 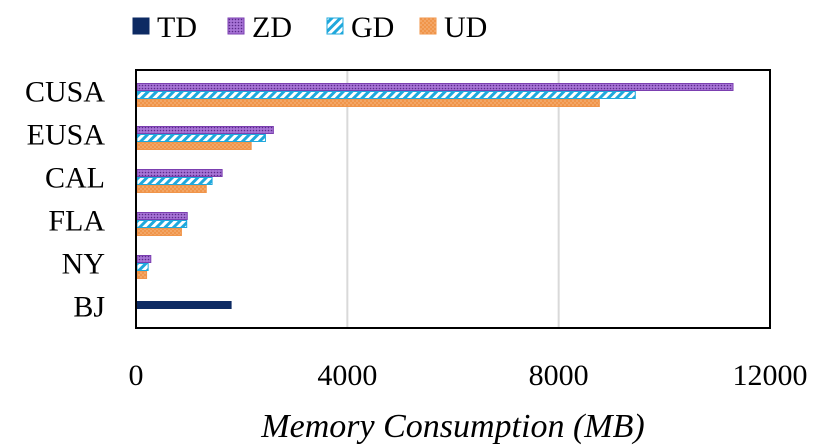 What do you see at coordinates (452, 426) in the screenshot?
I see `x-axis-title: Memory Consumption (MB)` at bounding box center [452, 426].